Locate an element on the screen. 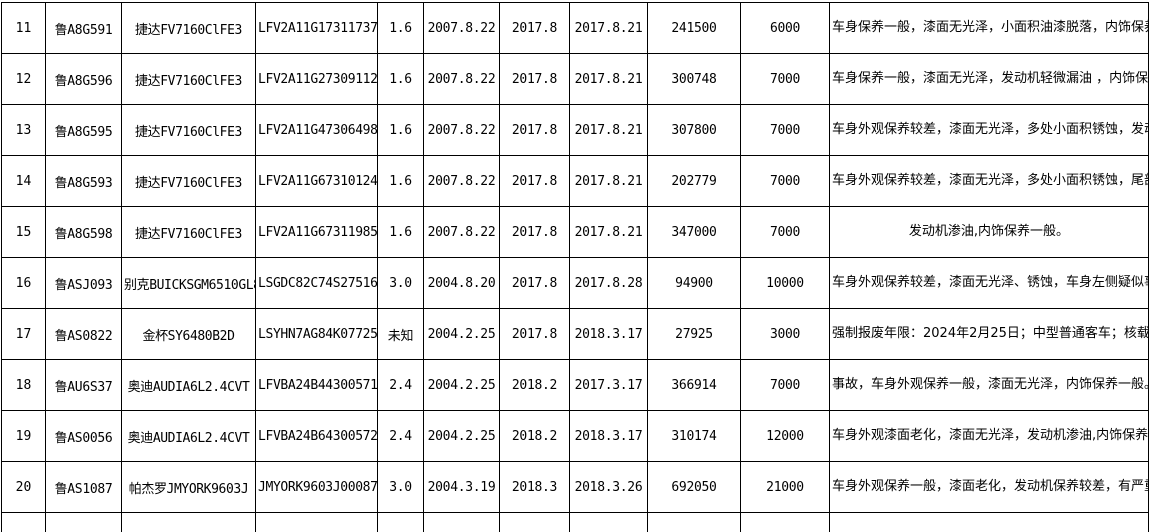 This screenshot has width=1152, height=532. cell-mileage: 27925 is located at coordinates (694, 334).